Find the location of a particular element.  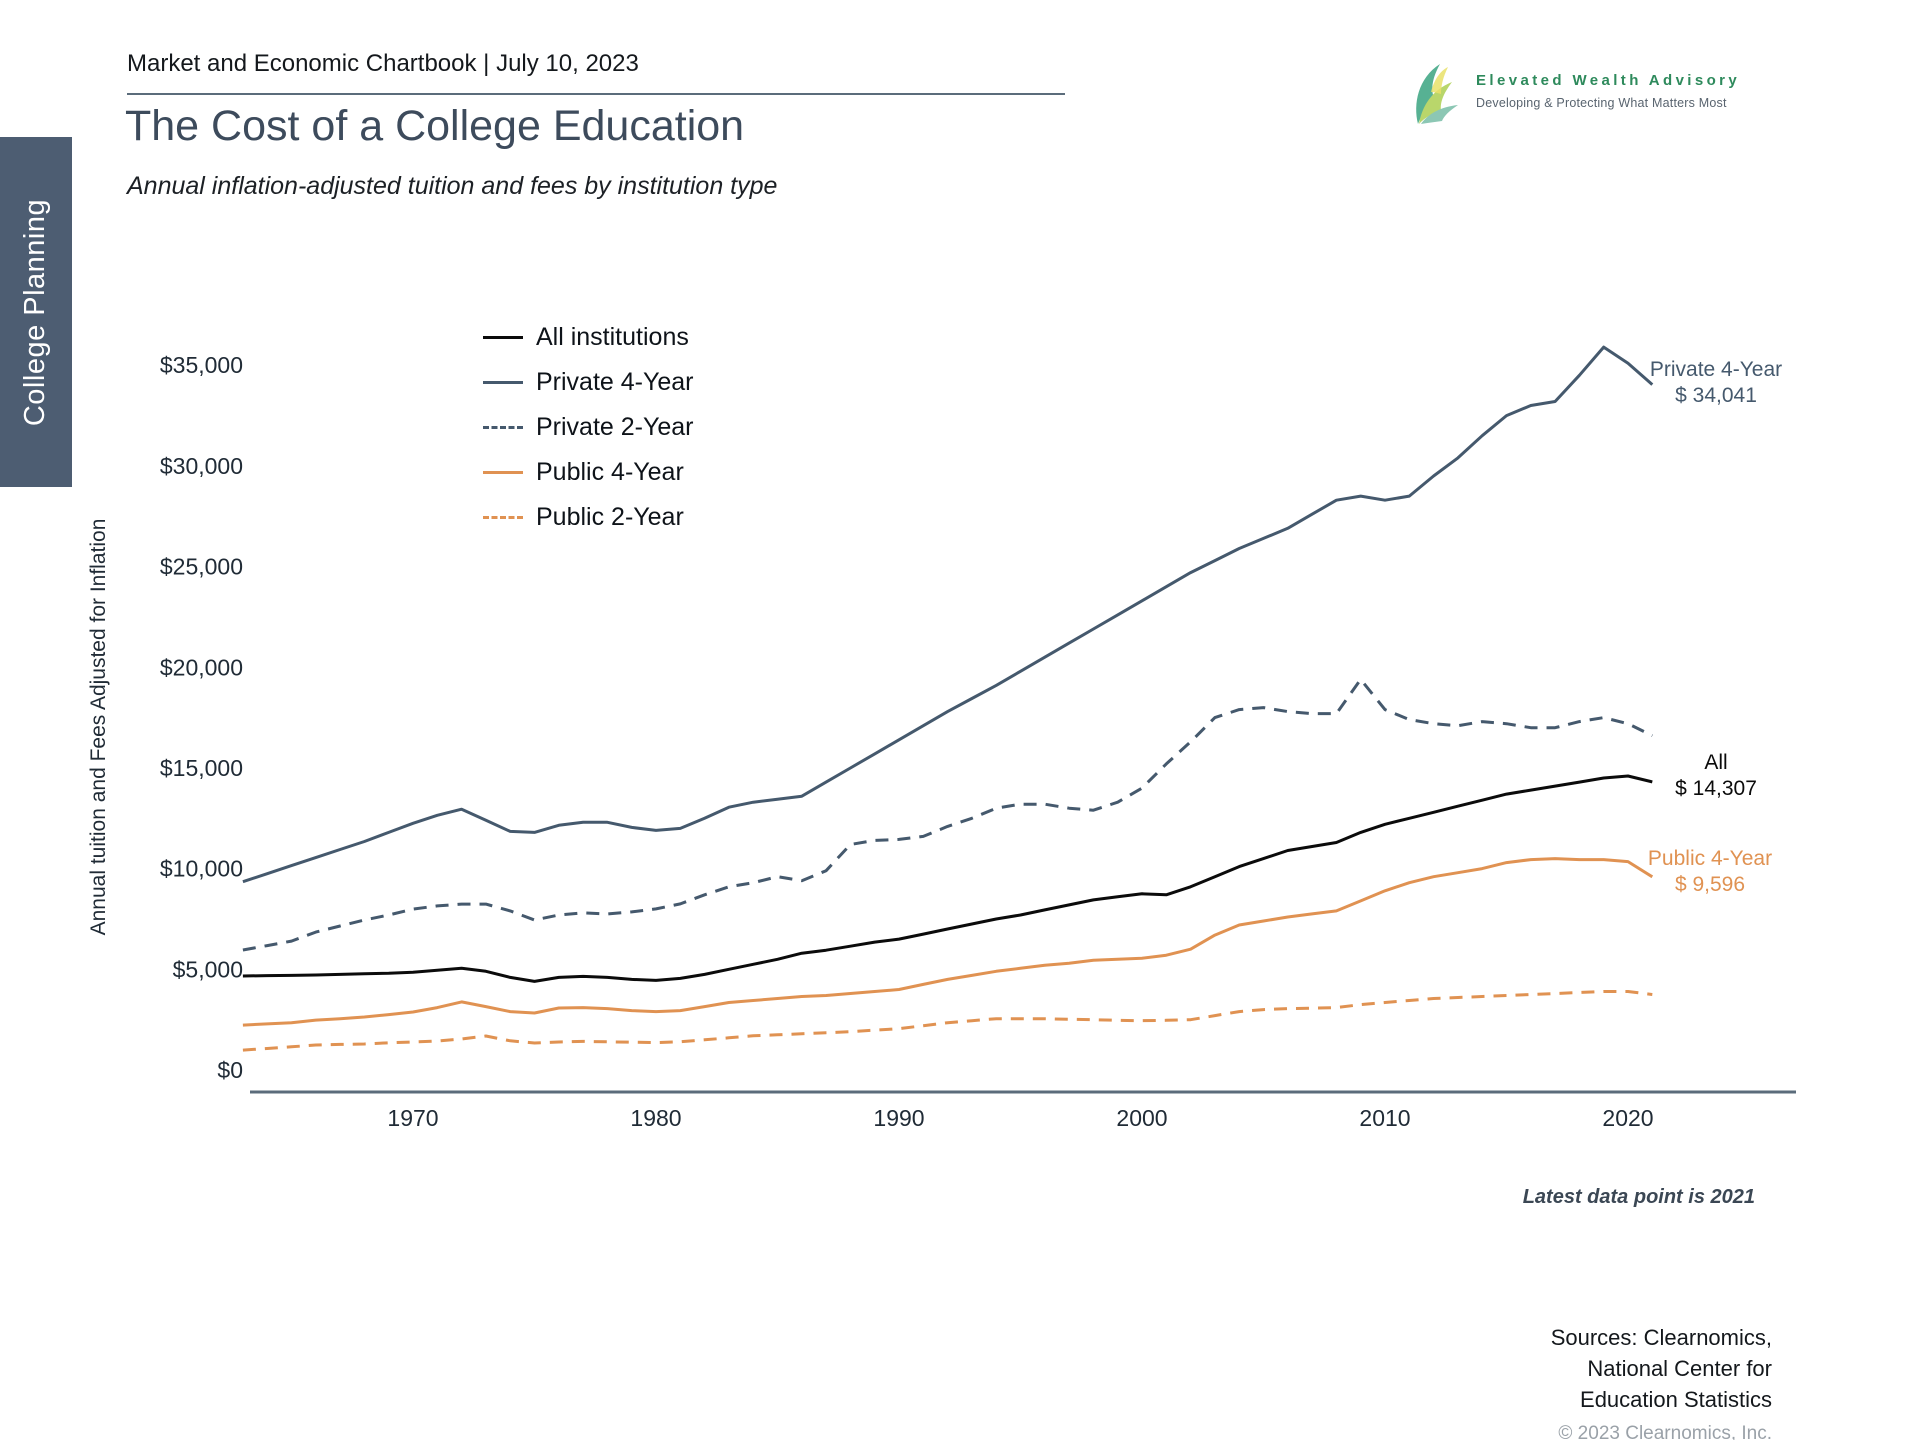

sources-line: National Center for is located at coordinates (1679, 1368).